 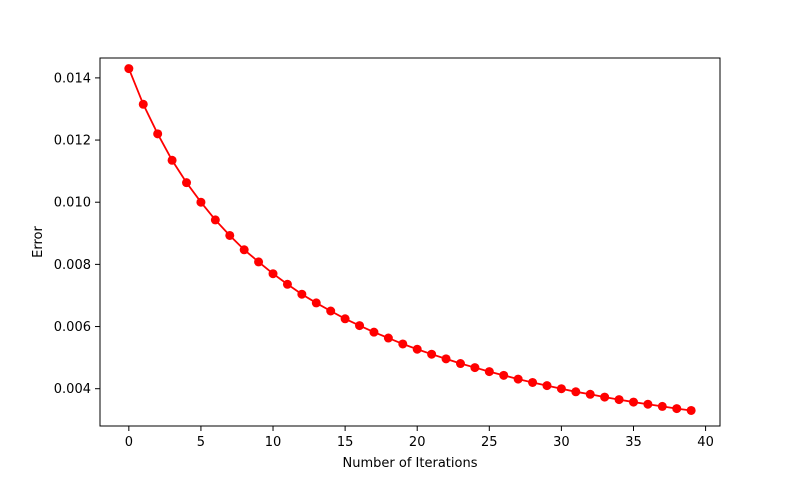 What do you see at coordinates (417, 442) in the screenshot?
I see `x-tick-label: 20` at bounding box center [417, 442].